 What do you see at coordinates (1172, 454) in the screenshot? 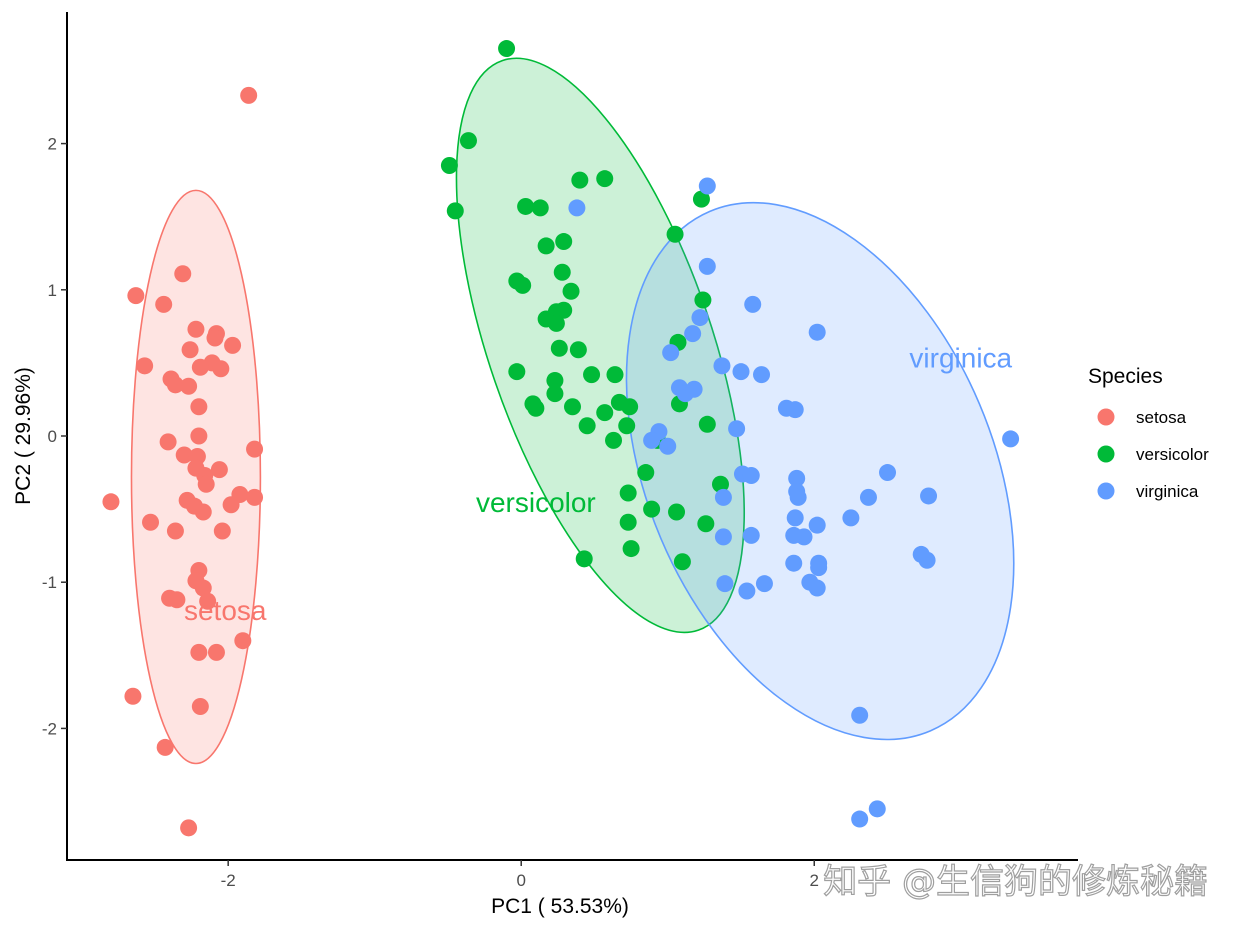
I see `legend-label-versicolor: versicolor` at bounding box center [1172, 454].